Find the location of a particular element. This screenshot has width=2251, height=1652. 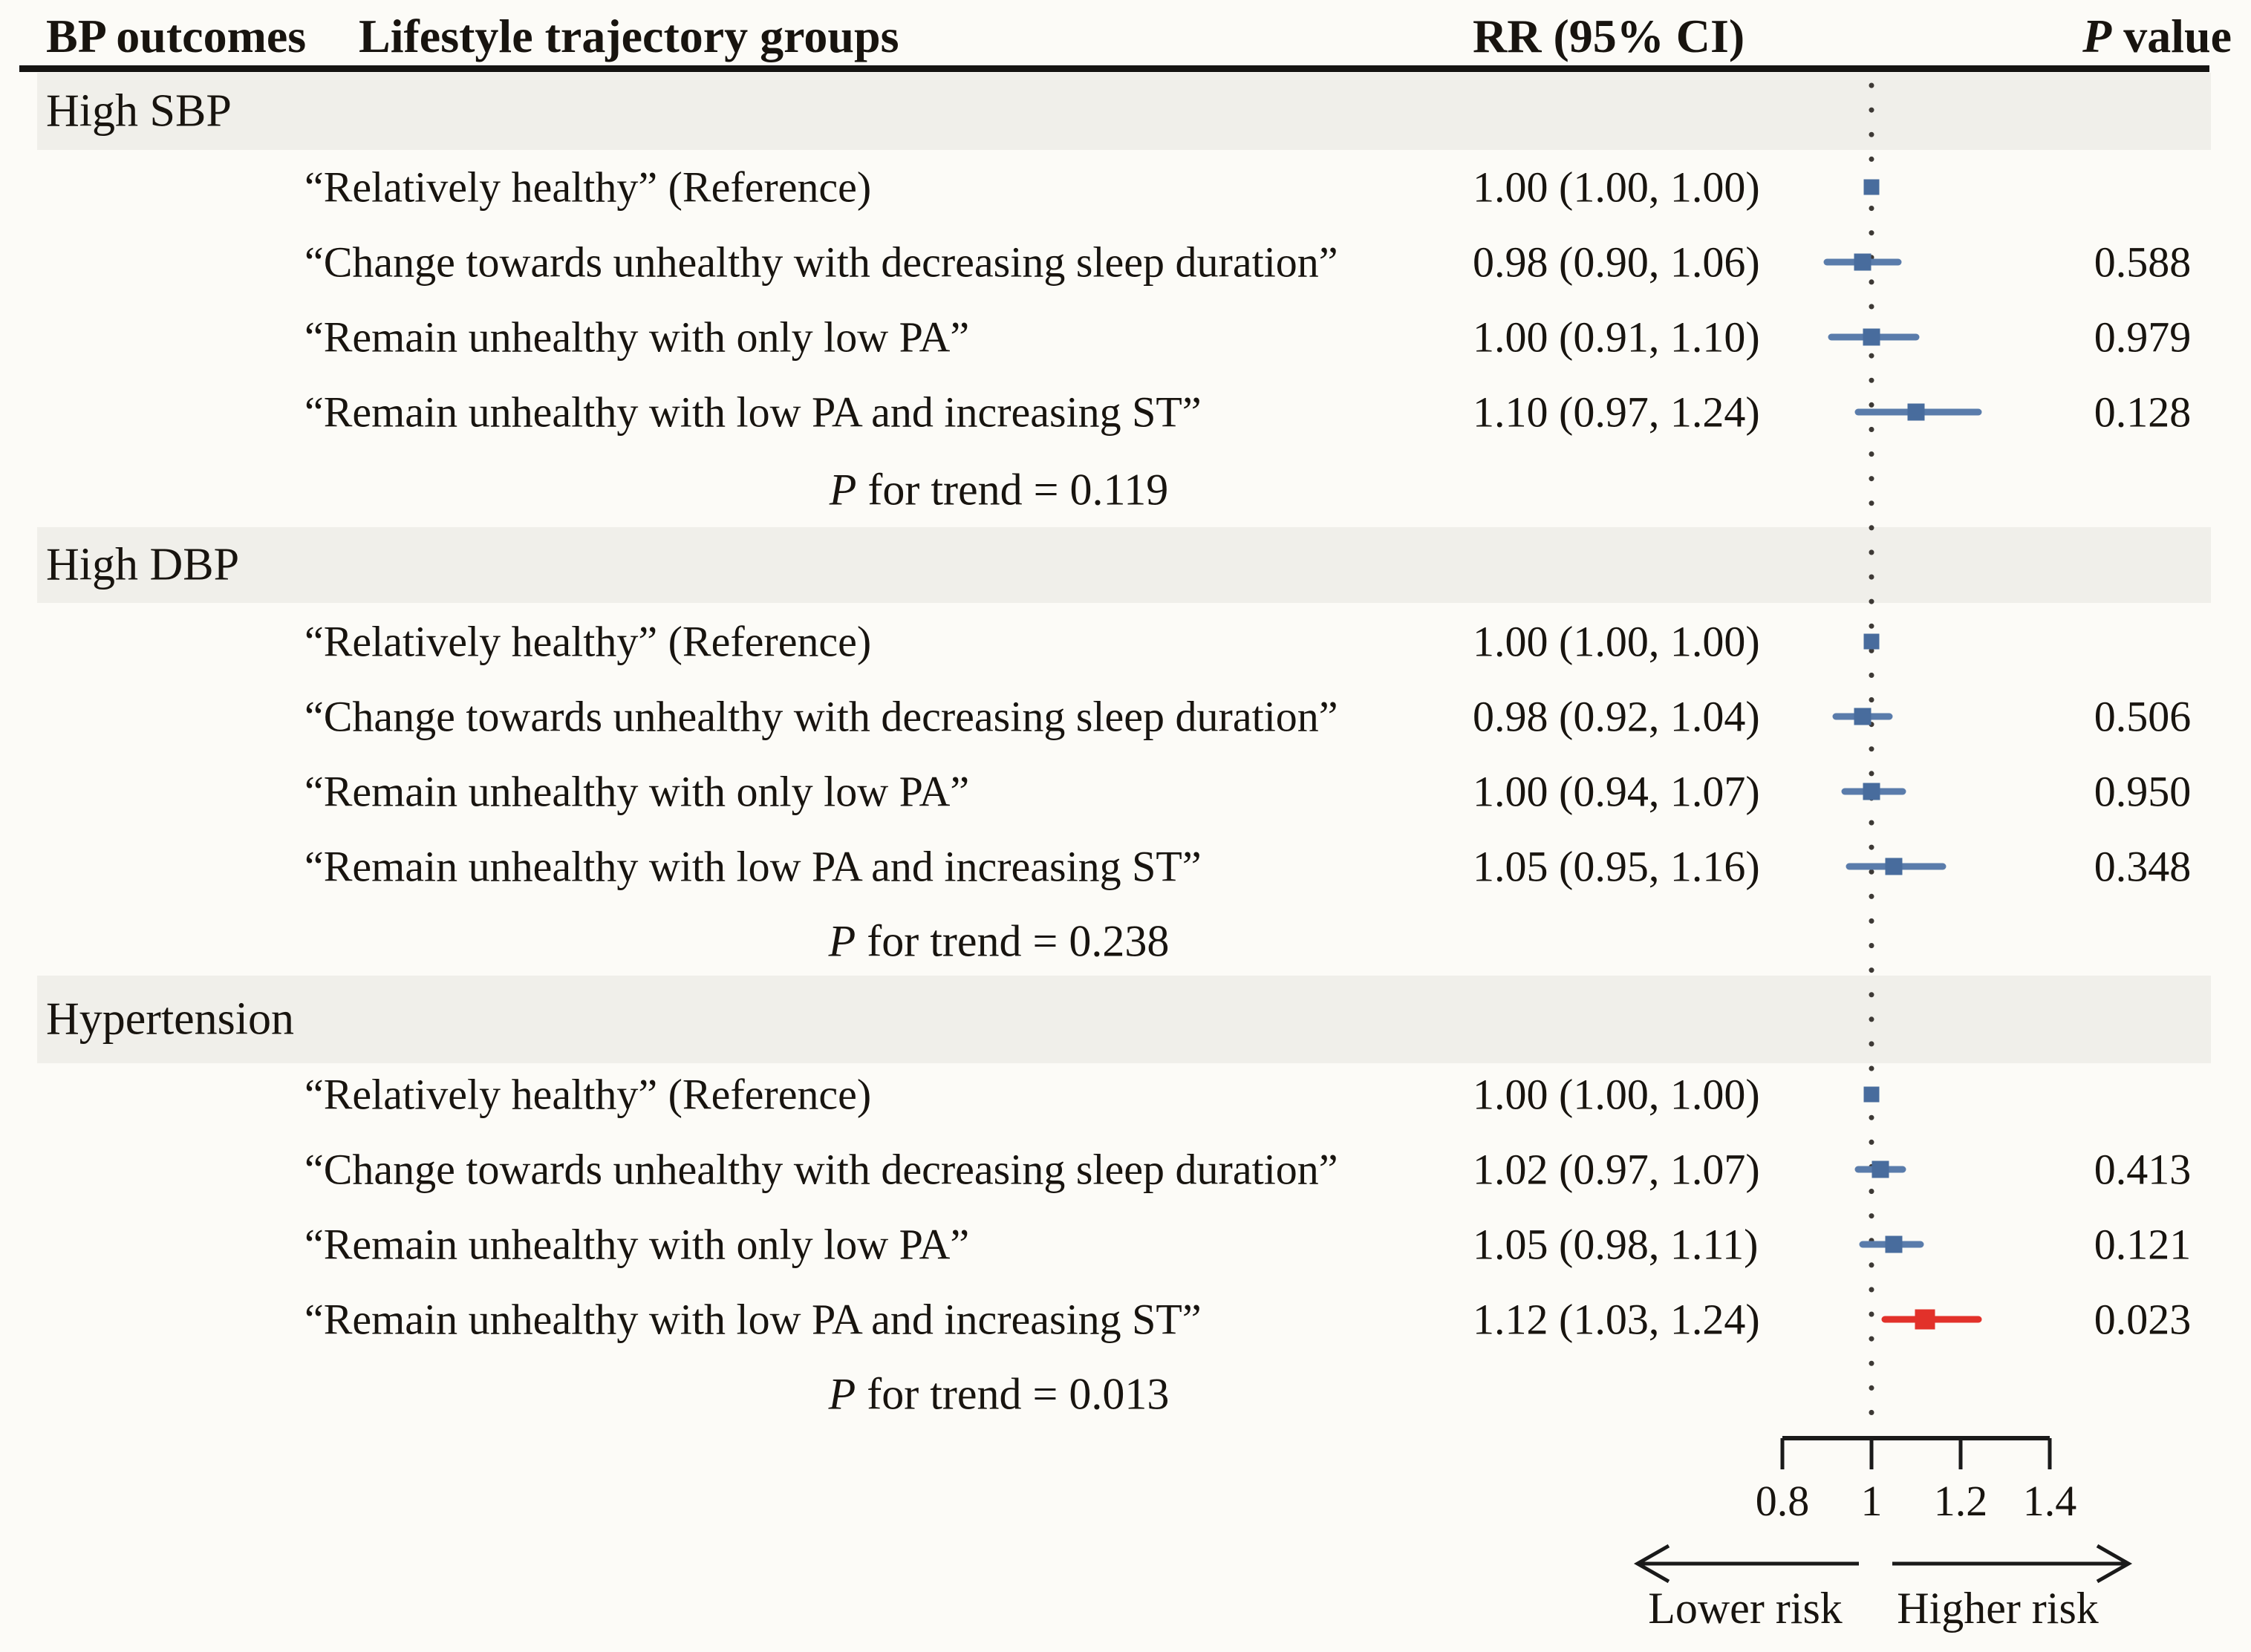

lower-risk-label: Lower risk is located at coordinates (1746, 1608).